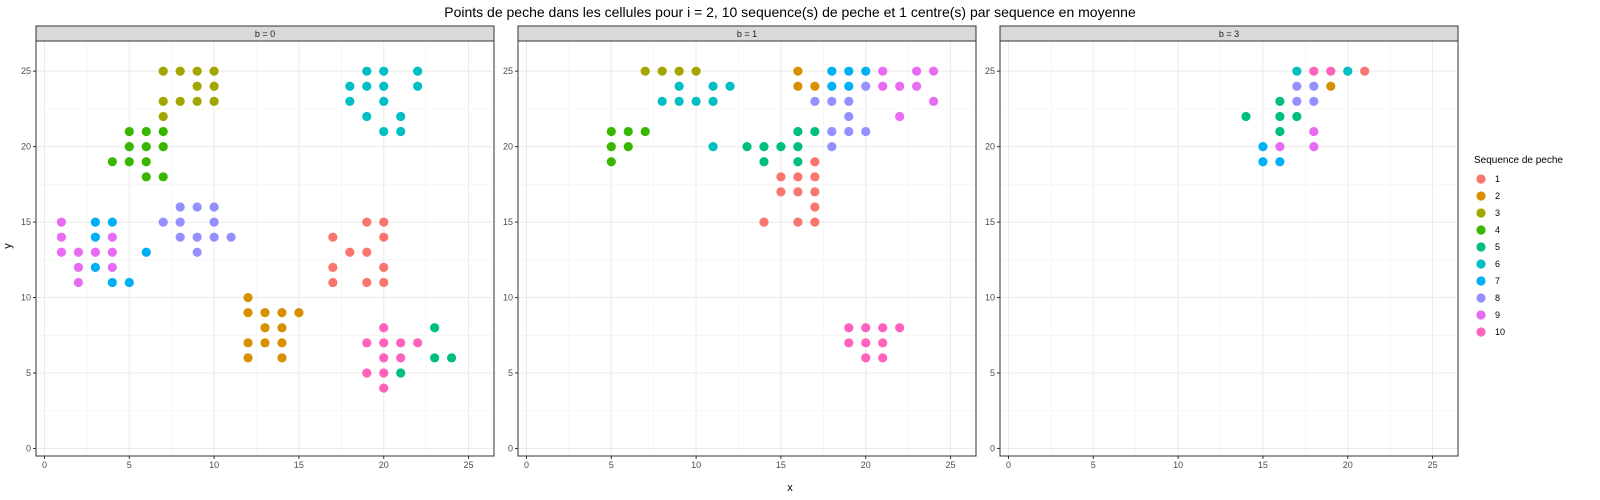 Image resolution: width=1600 pixels, height=500 pixels. Describe the element at coordinates (1263, 465) in the screenshot. I see `x-tick-label: 15` at that location.